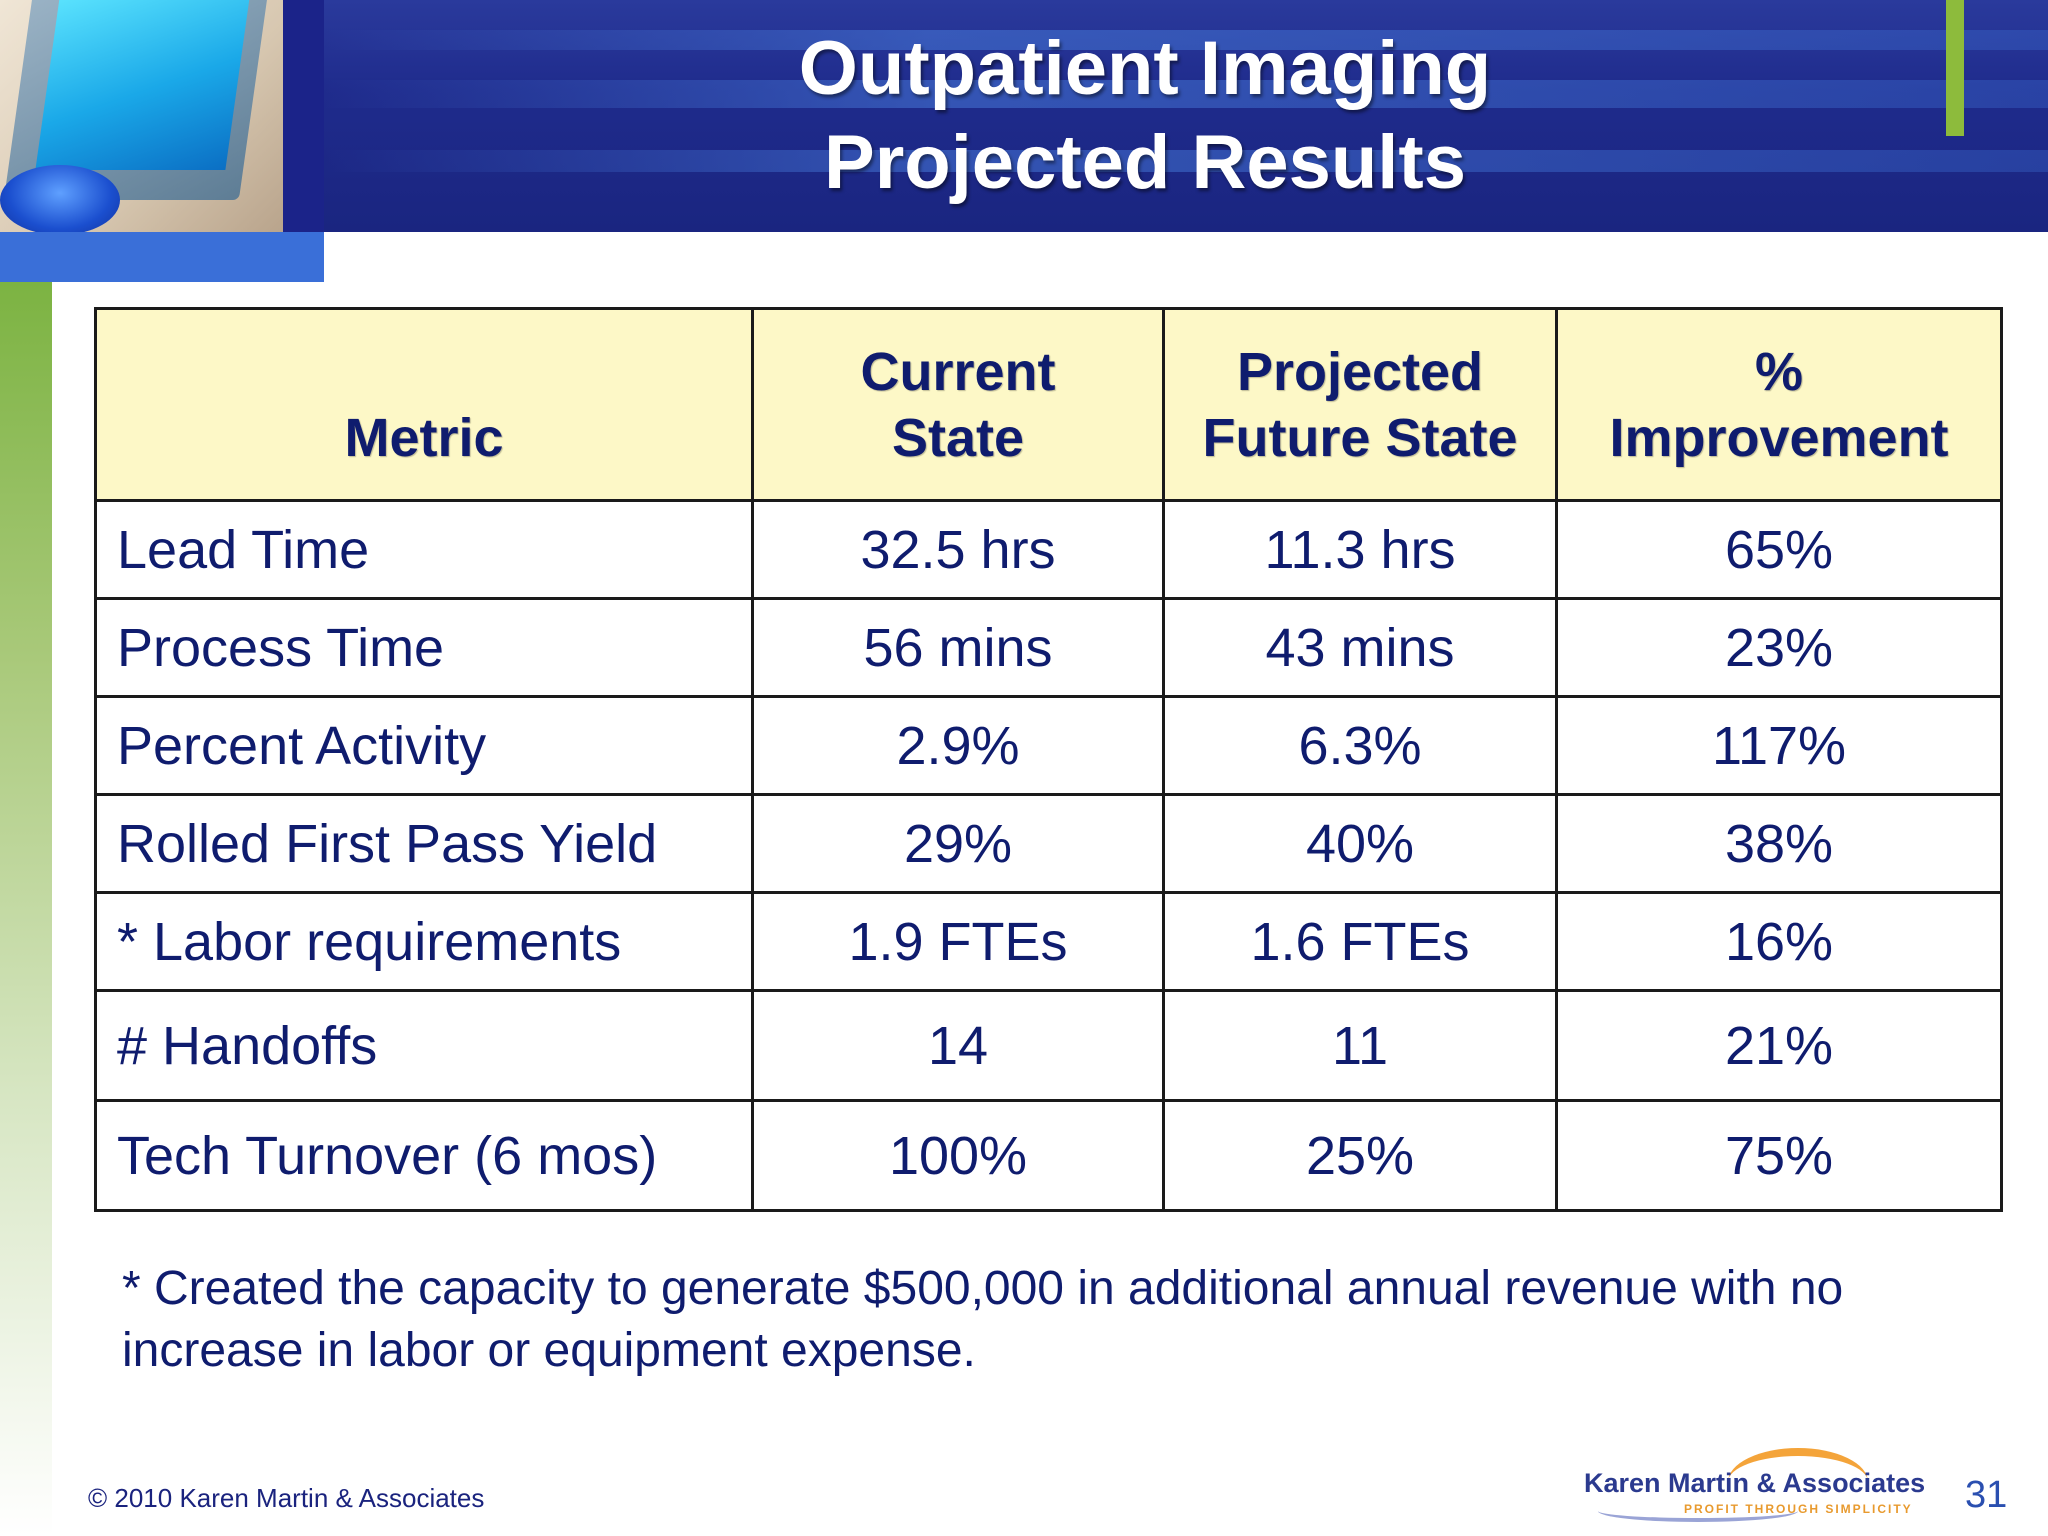  I want to click on logo-name: Karen Martin & Associates, so click(1755, 1483).